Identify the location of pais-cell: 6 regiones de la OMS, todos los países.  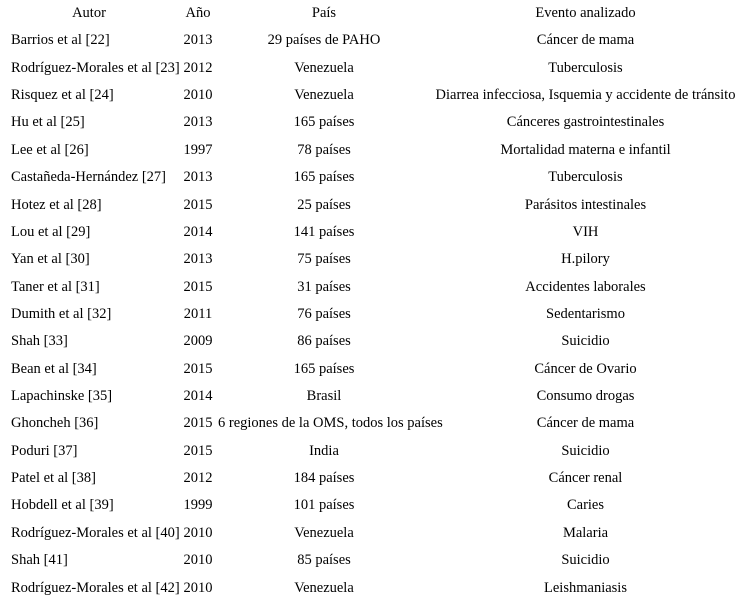
(330, 423).